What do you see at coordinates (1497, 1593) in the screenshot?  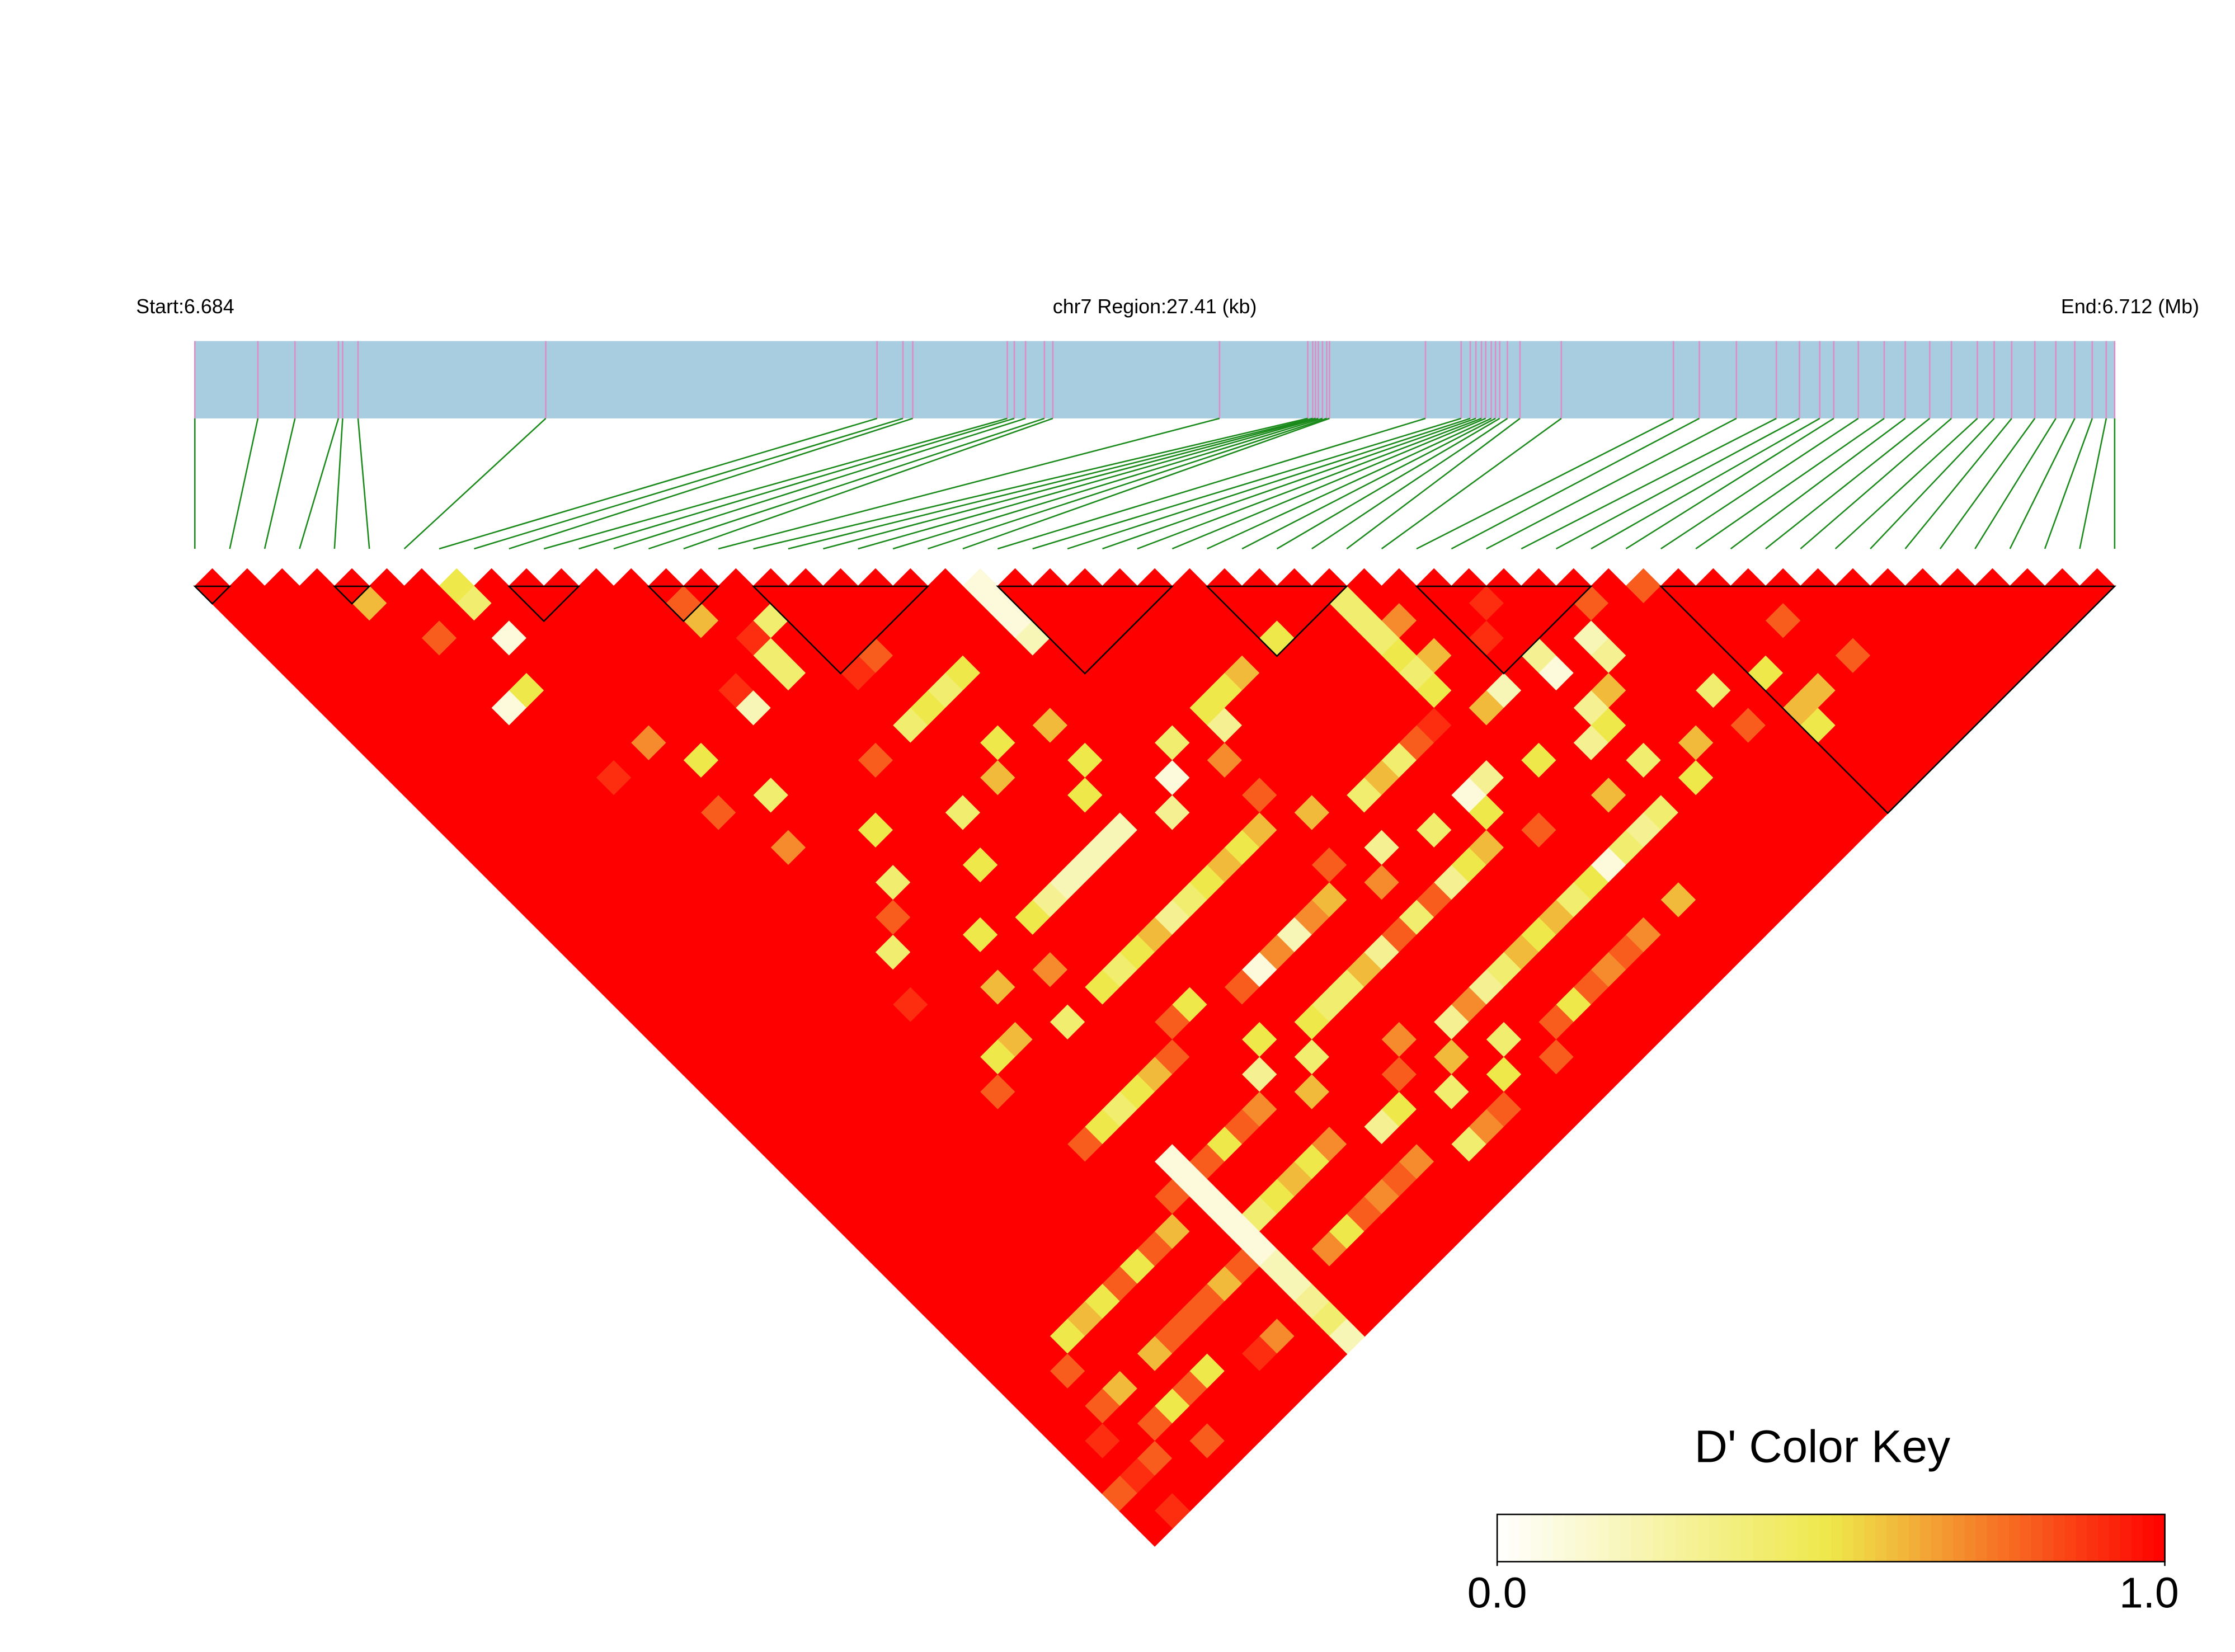 I see `color-key-tick-label: 0.0` at bounding box center [1497, 1593].